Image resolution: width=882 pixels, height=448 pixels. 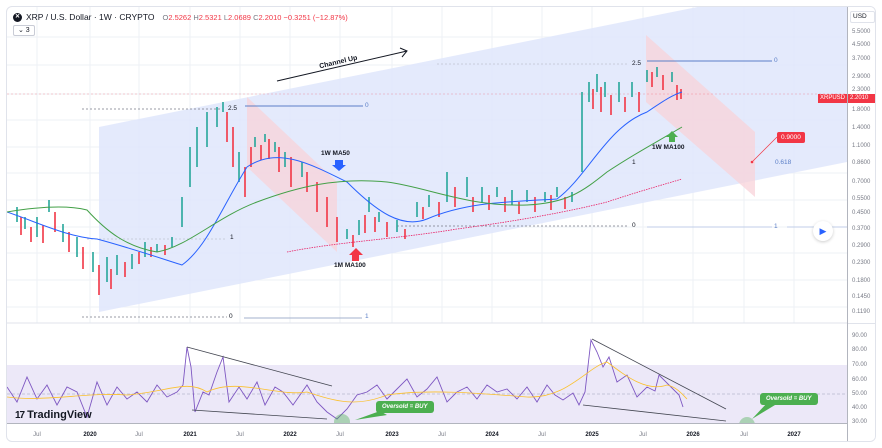 What do you see at coordinates (190, 435) in the screenshot?
I see `time-label: 2021` at bounding box center [190, 435].